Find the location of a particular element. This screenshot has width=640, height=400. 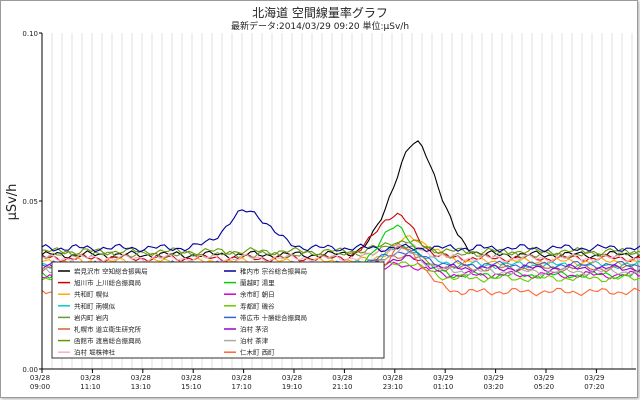

legend-label: 岩内町 岩内 is located at coordinates (91, 317).